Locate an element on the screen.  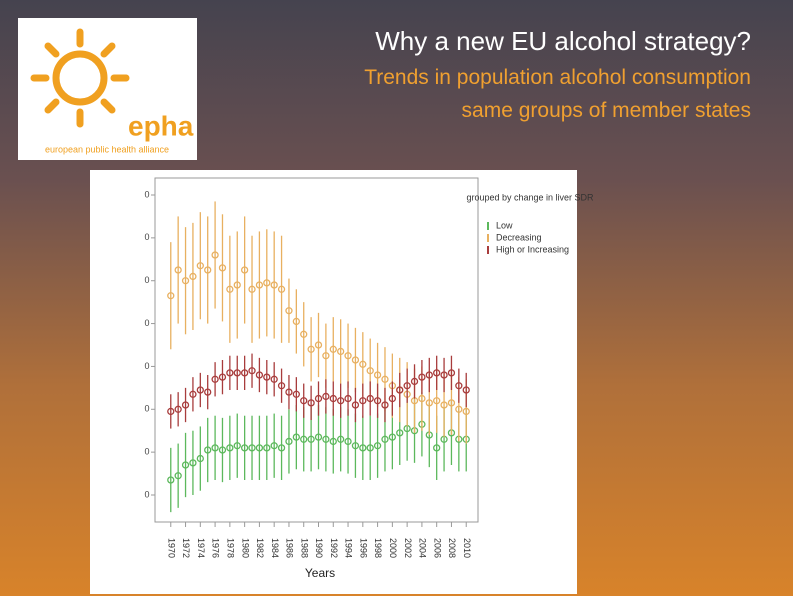
x-tick-label: 1984 is located at coordinates (275, 548).